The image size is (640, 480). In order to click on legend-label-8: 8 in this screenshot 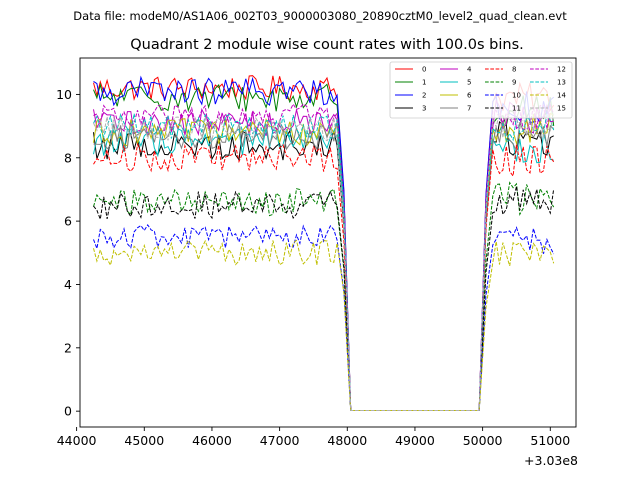, I will do `click(514, 70)`.